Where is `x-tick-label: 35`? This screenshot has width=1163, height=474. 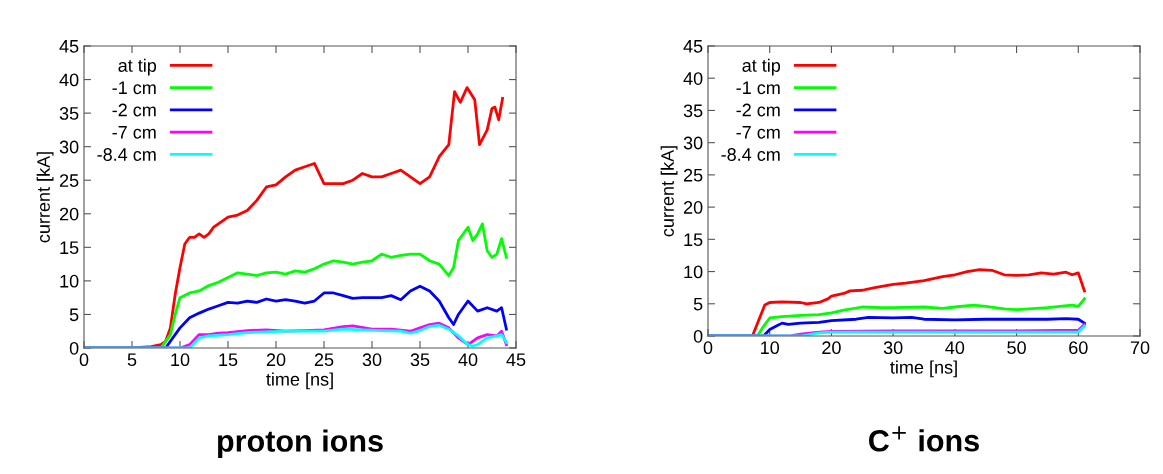 x-tick-label: 35 is located at coordinates (420, 360).